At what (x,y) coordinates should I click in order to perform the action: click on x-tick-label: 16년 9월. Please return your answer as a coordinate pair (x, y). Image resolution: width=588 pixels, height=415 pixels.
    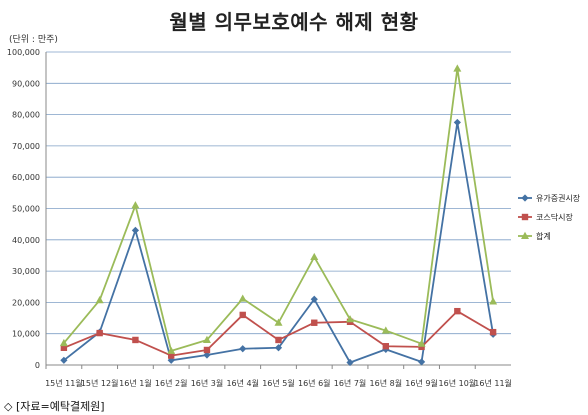
    Looking at the image, I should click on (421, 383).